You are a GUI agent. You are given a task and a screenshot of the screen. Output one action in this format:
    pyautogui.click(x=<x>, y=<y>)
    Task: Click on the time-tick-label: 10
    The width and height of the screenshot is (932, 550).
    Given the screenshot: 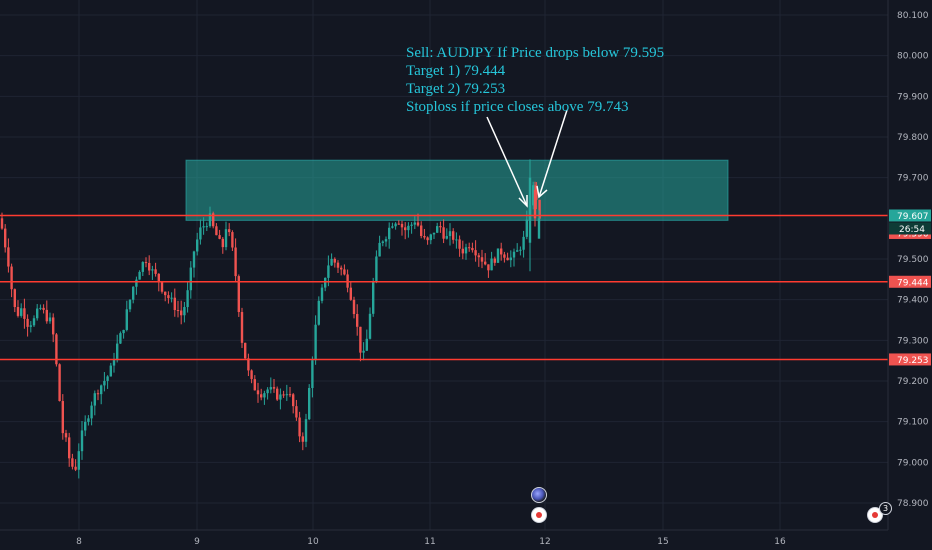 What is the action you would take?
    pyautogui.click(x=313, y=542)
    